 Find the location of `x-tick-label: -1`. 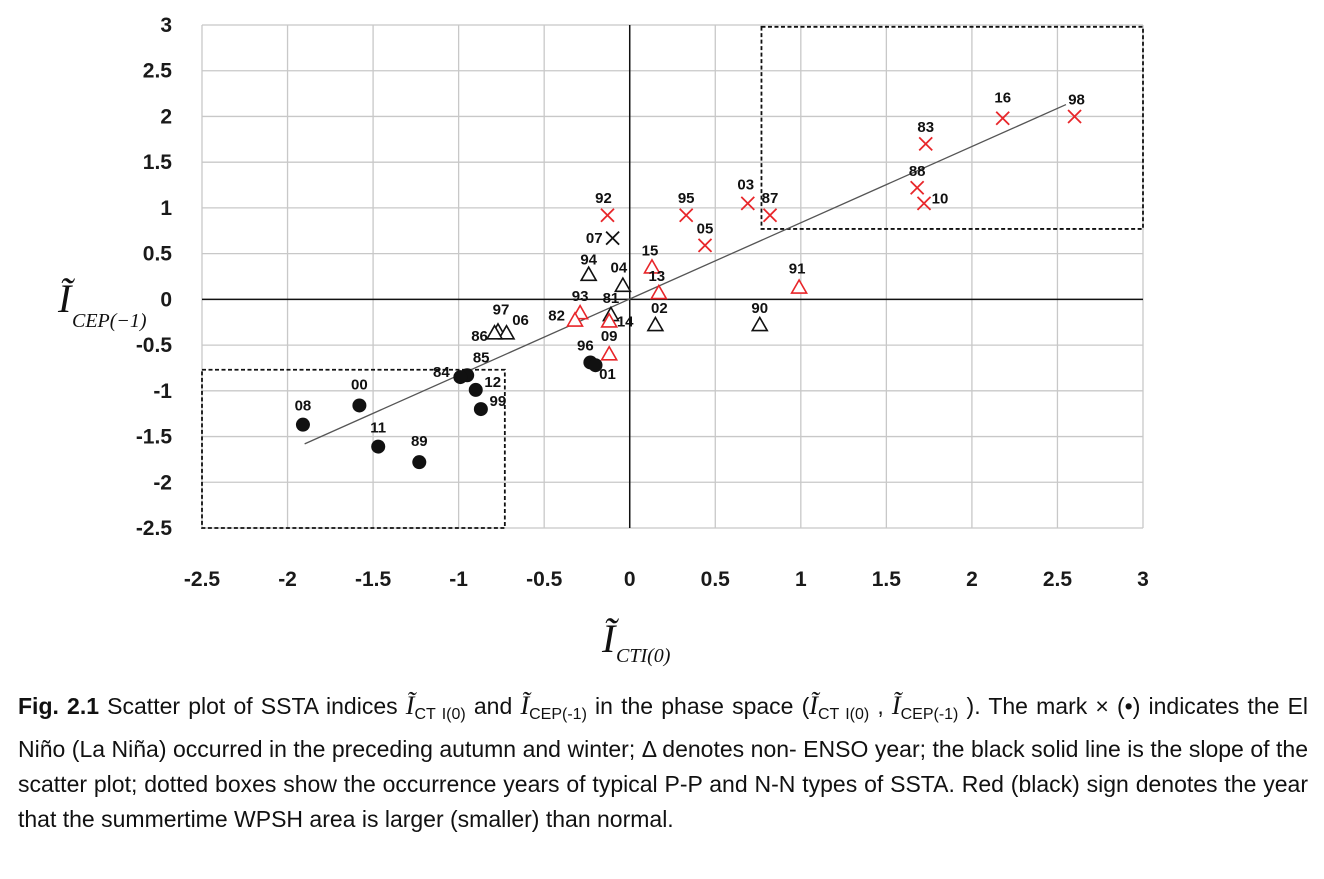

x-tick-label: -1 is located at coordinates (458, 579).